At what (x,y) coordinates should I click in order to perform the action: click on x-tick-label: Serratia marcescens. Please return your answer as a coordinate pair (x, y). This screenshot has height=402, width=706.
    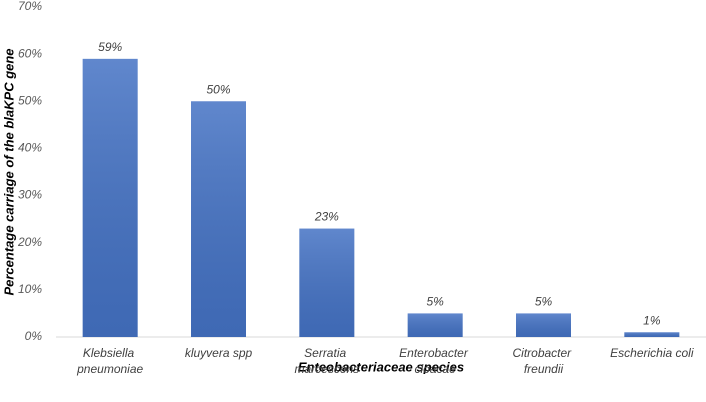
    Looking at the image, I should click on (326, 361).